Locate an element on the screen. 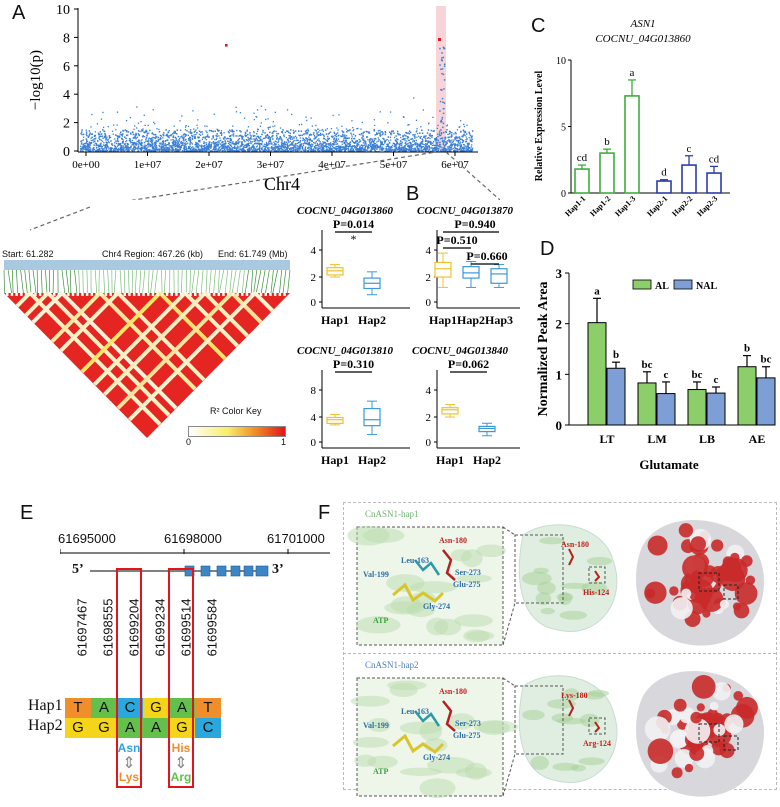 This screenshot has width=780, height=807. residue-label: Val-199 is located at coordinates (376, 574).